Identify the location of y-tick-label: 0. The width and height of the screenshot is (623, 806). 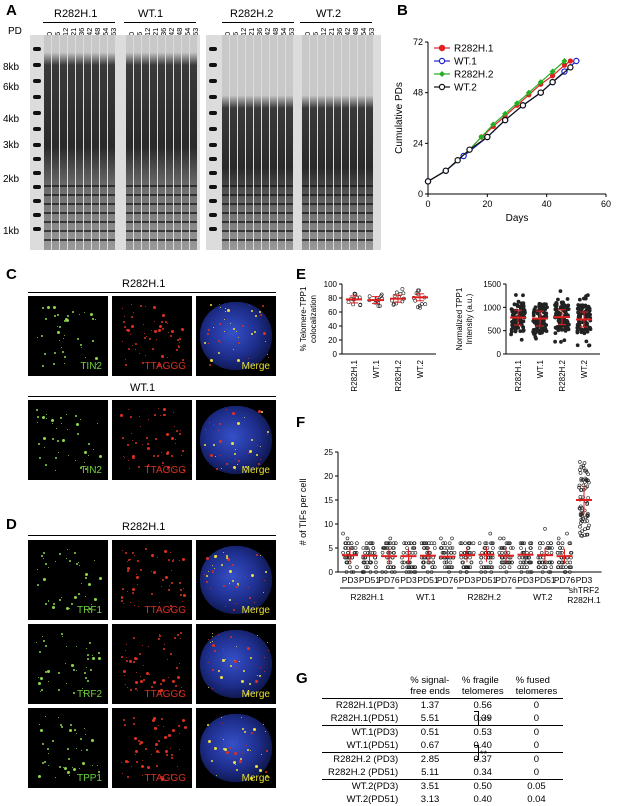
(331, 572).